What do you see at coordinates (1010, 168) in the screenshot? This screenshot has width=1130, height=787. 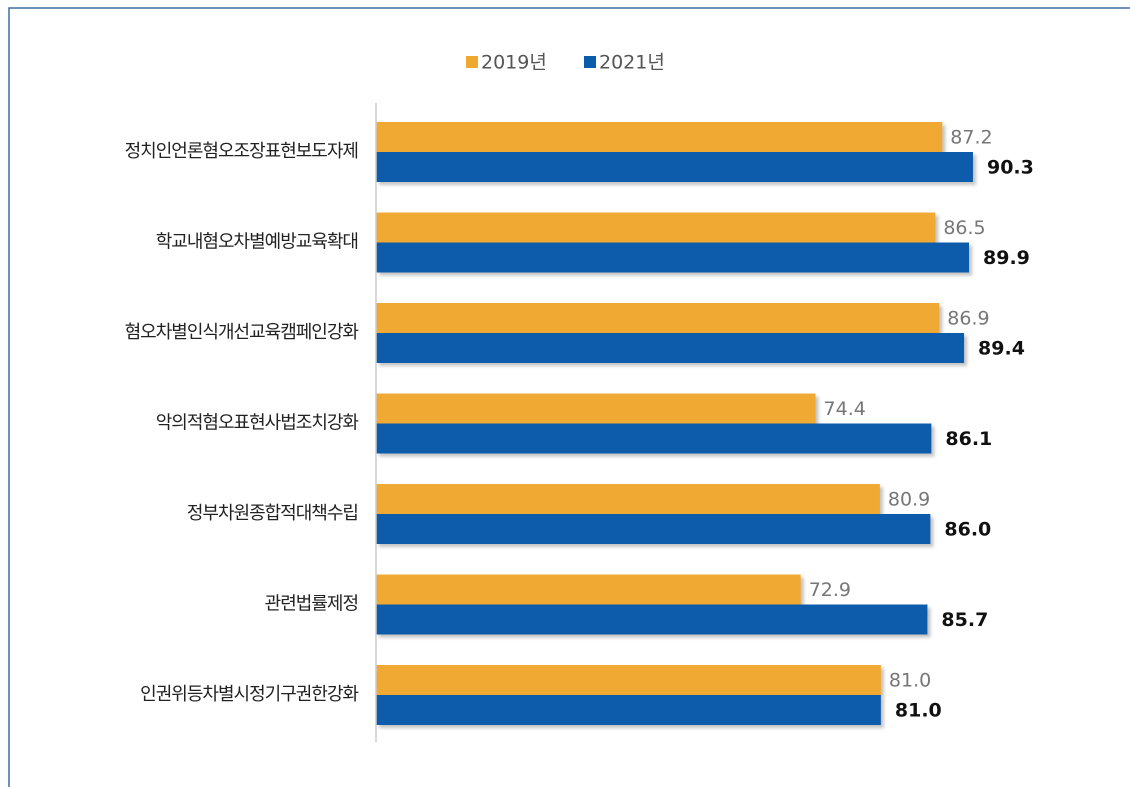 I see `value-label: 90.3` at bounding box center [1010, 168].